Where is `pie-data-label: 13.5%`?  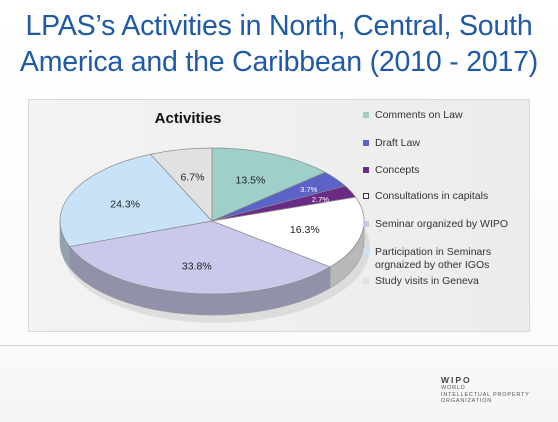
pie-data-label: 13.5% is located at coordinates (251, 181).